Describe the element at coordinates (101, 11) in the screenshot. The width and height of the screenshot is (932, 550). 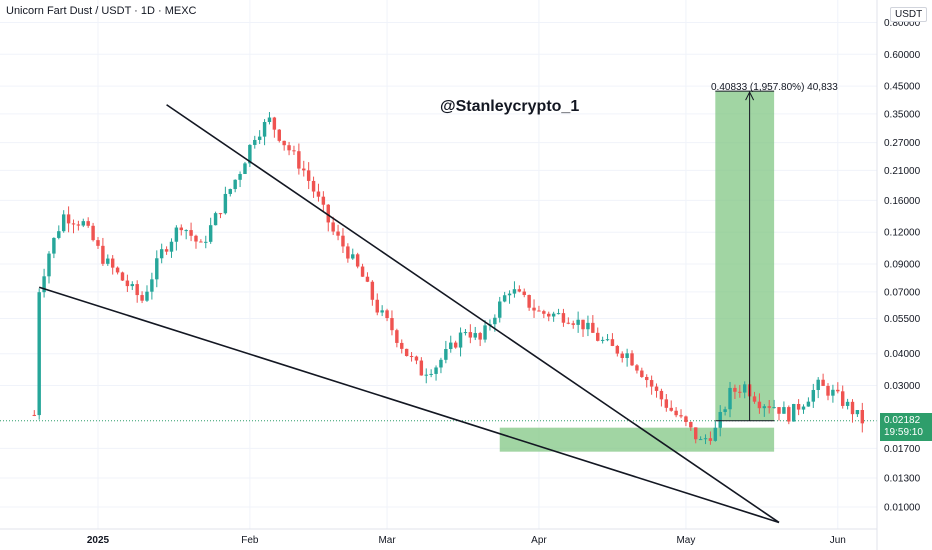
I see `chart-title: Unicorn Fart Dust / USDT · 1D · MEXC` at that location.